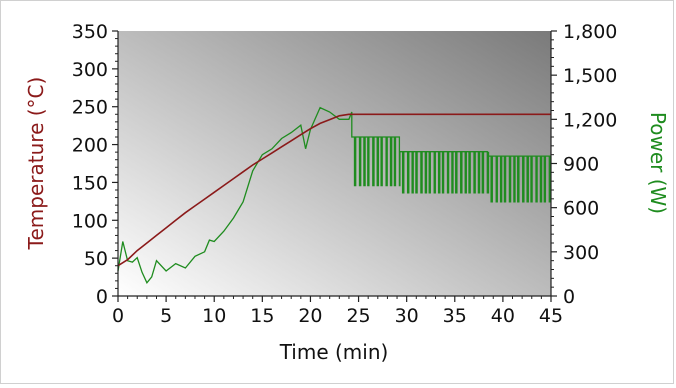  I want to click on x-tick-label: 25, so click(358, 316).